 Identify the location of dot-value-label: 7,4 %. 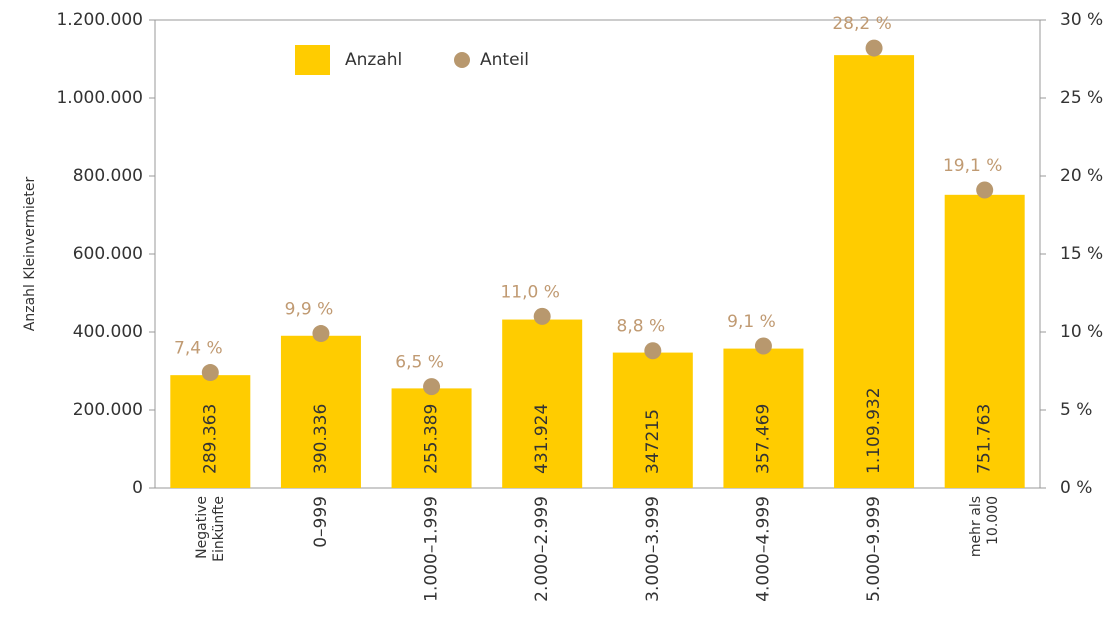
(198, 349).